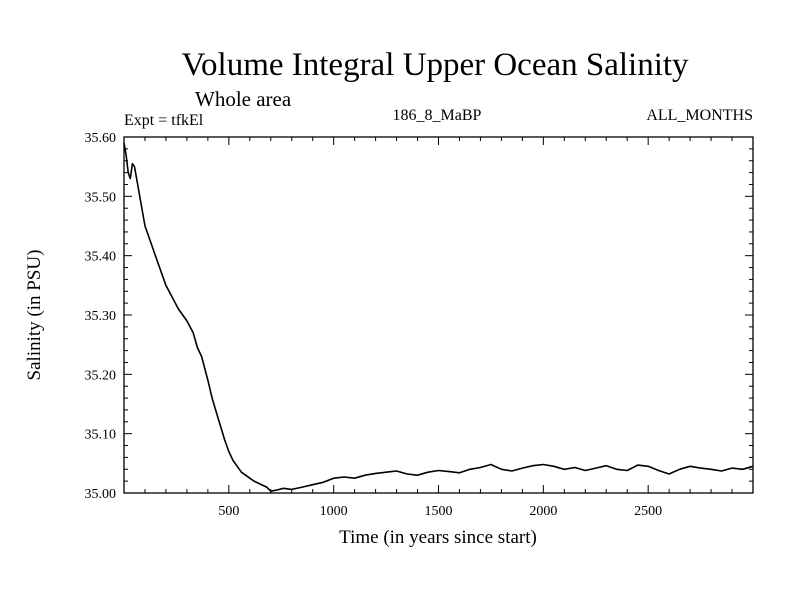 Image resolution: width=800 pixels, height=600 pixels. I want to click on y-axis-label: Salinity (in PSU), so click(34, 315).